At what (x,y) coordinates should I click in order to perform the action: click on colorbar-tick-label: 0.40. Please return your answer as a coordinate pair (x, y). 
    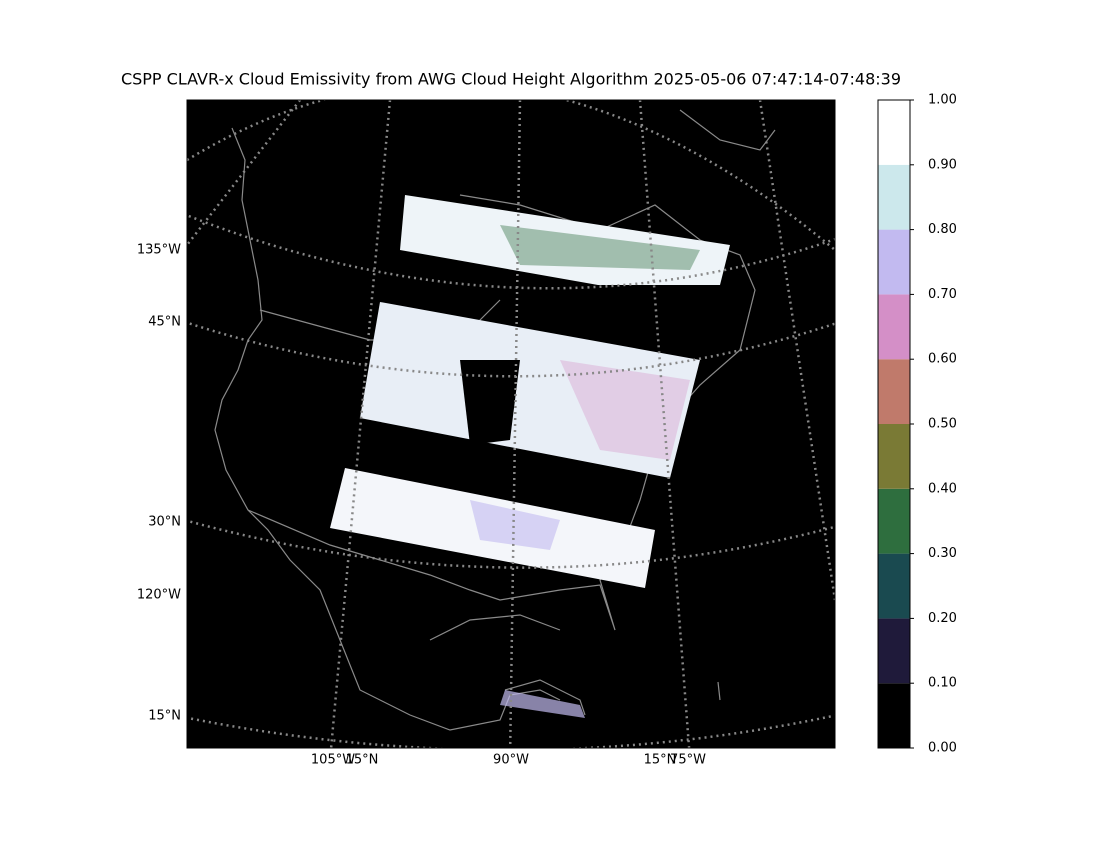
    Looking at the image, I should click on (942, 488).